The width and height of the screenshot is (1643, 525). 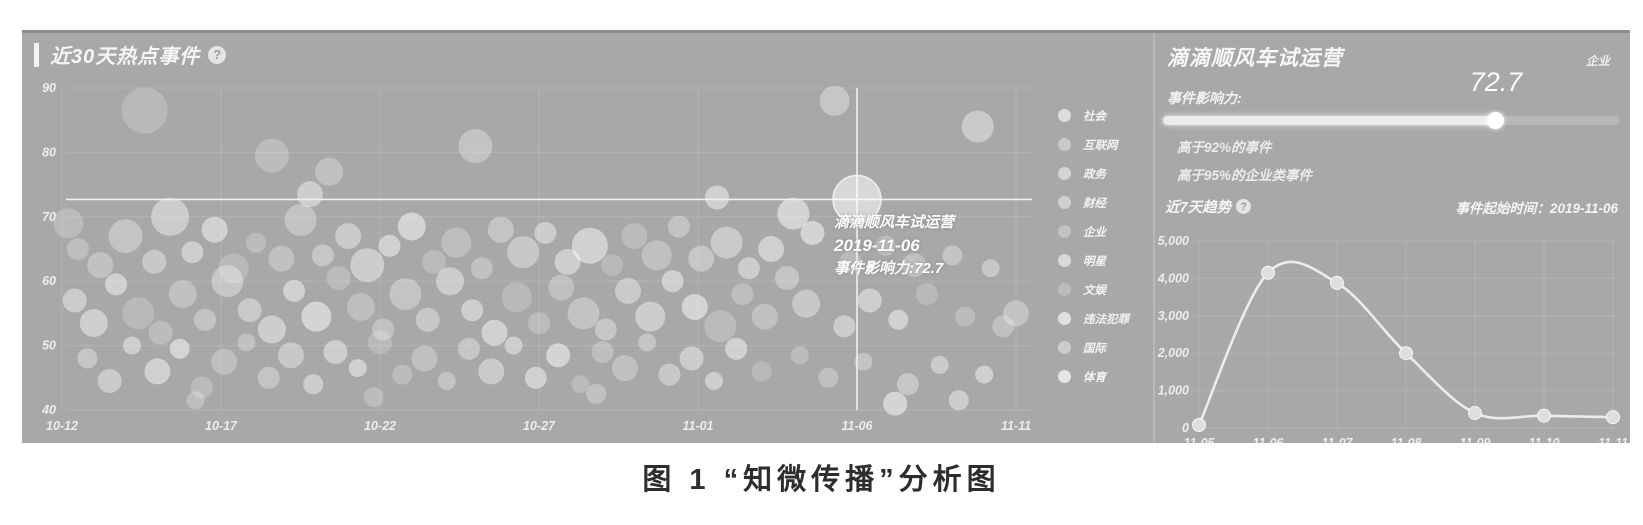 I want to click on legend-item-4: 企业, so click(x=1093, y=231).